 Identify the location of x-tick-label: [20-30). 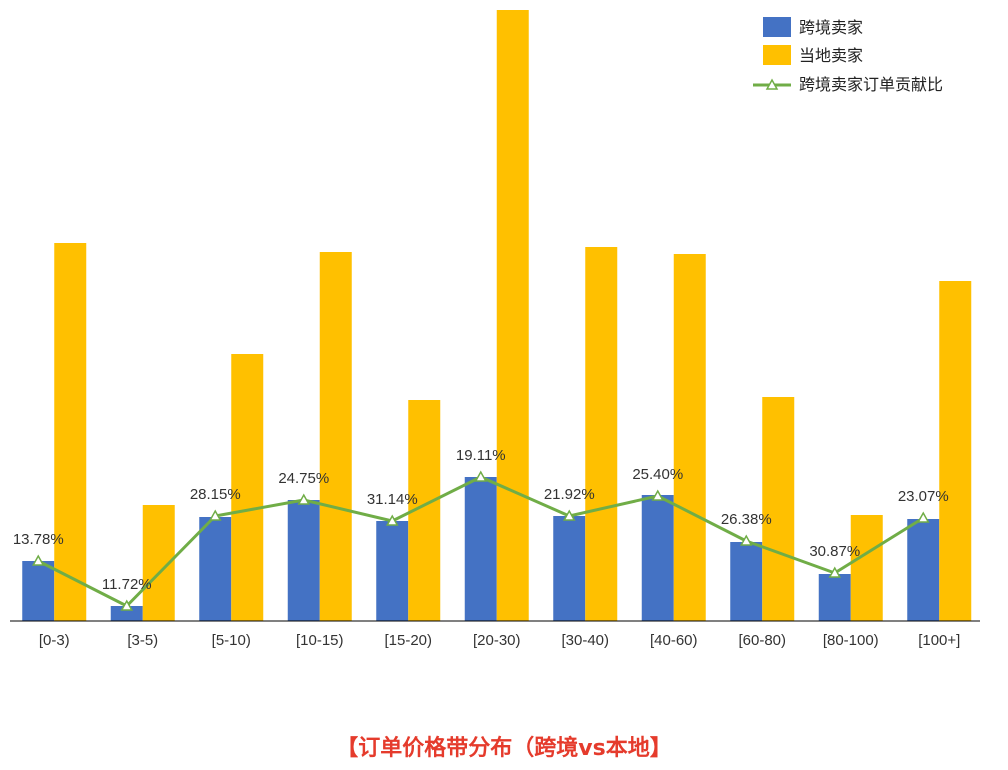
(497, 640).